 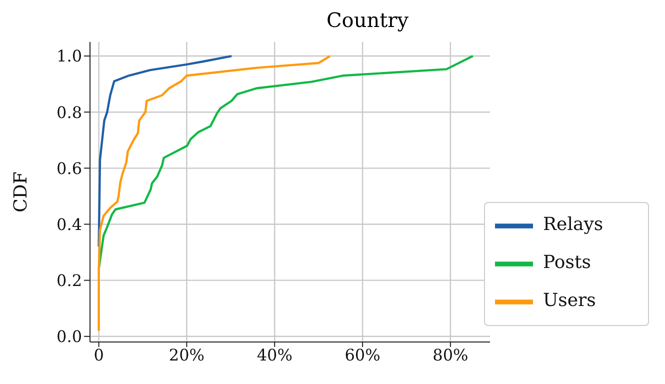 I want to click on y-tick-label: 0.2, so click(x=69, y=280).